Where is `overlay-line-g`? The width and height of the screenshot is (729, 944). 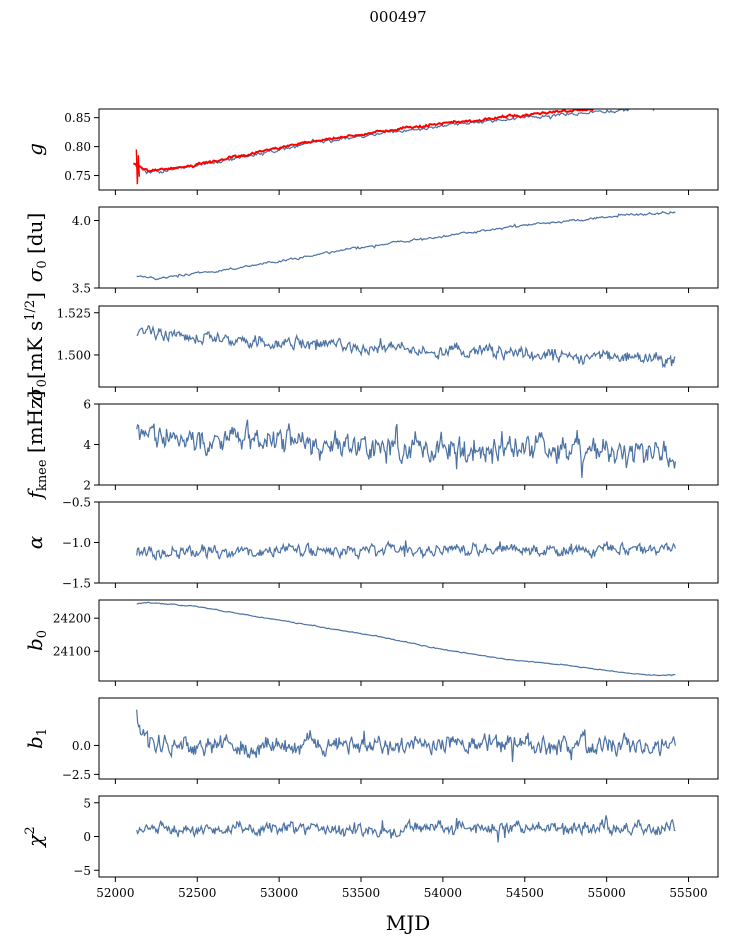 overlay-line-g is located at coordinates (364, 141).